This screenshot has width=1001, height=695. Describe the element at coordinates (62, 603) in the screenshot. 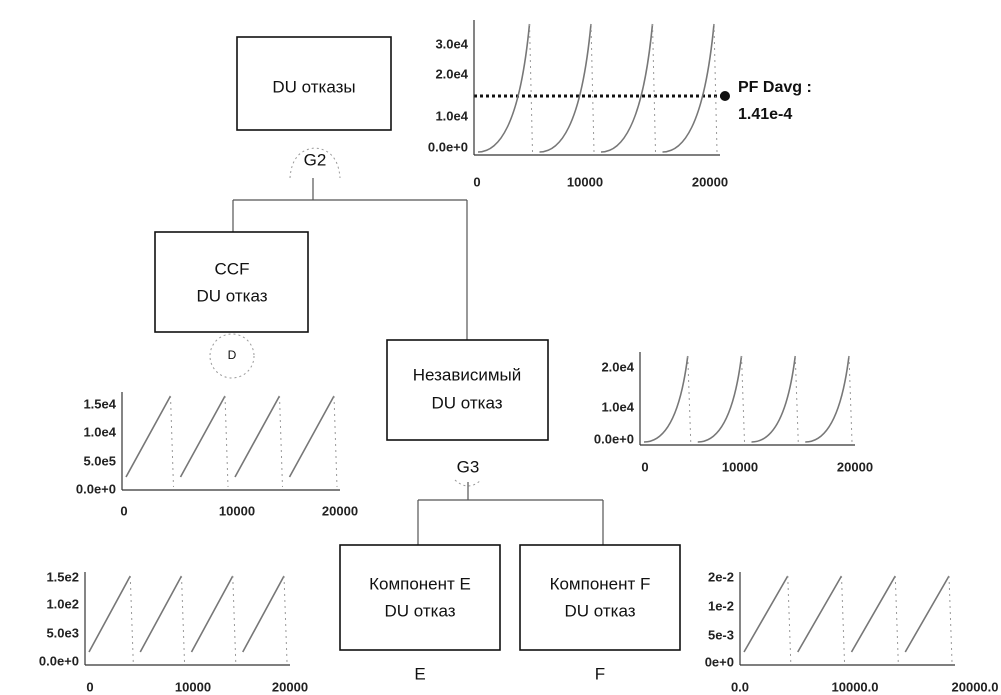

I see `y-tick-label: 1.0e2` at that location.